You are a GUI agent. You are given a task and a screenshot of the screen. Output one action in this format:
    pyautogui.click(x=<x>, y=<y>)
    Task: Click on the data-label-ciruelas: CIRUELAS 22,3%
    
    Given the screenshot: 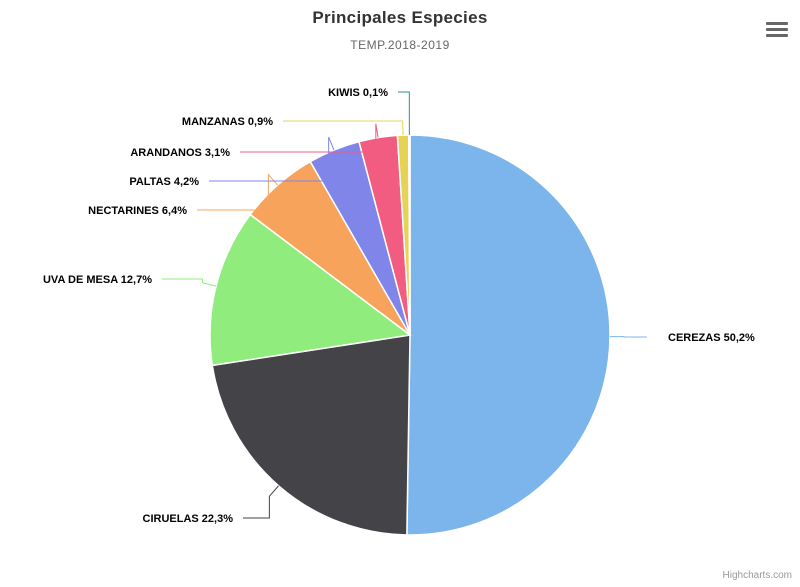 What is the action you would take?
    pyautogui.click(x=188, y=519)
    